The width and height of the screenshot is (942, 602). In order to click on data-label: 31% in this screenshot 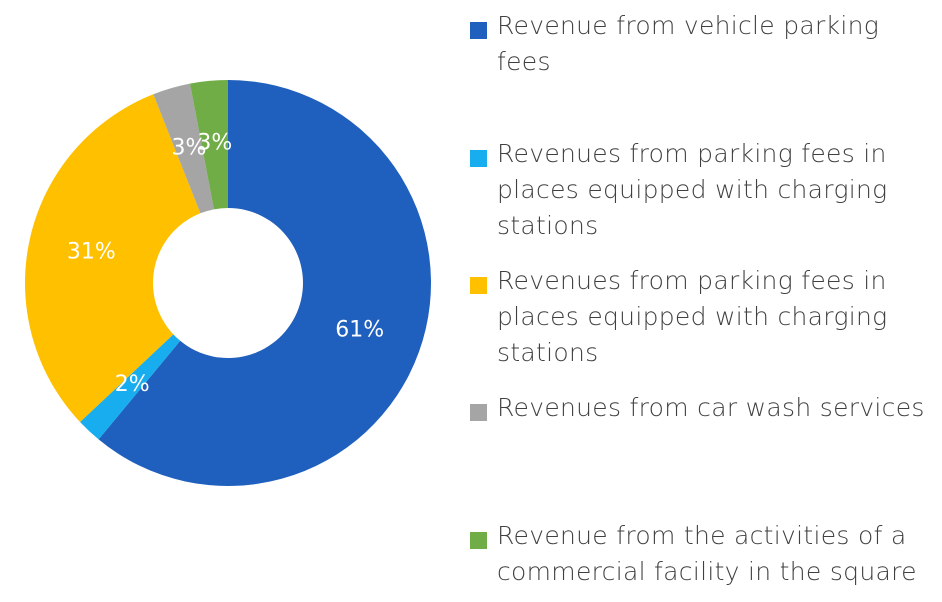, I will do `click(91, 251)`.